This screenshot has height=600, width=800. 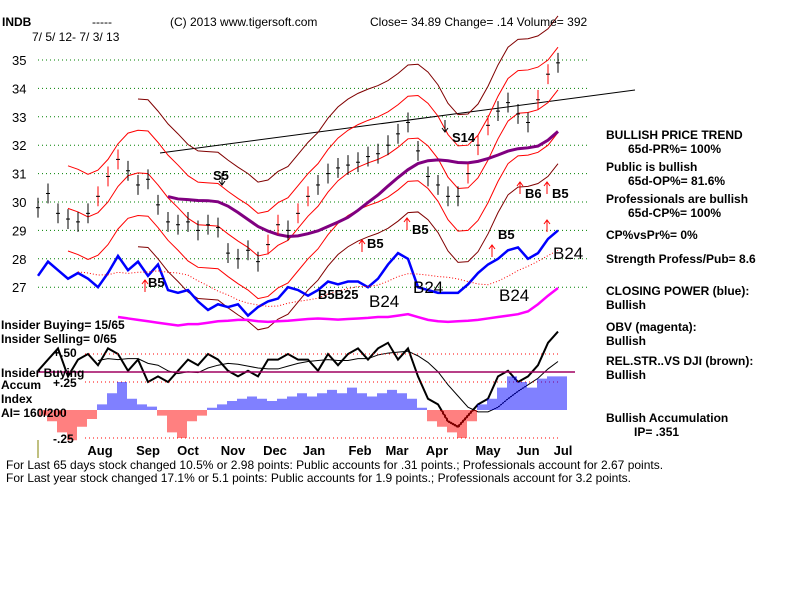 I want to click on date-range: 7/ 5/ 12- 7/ 3/ 13, so click(x=76, y=37).